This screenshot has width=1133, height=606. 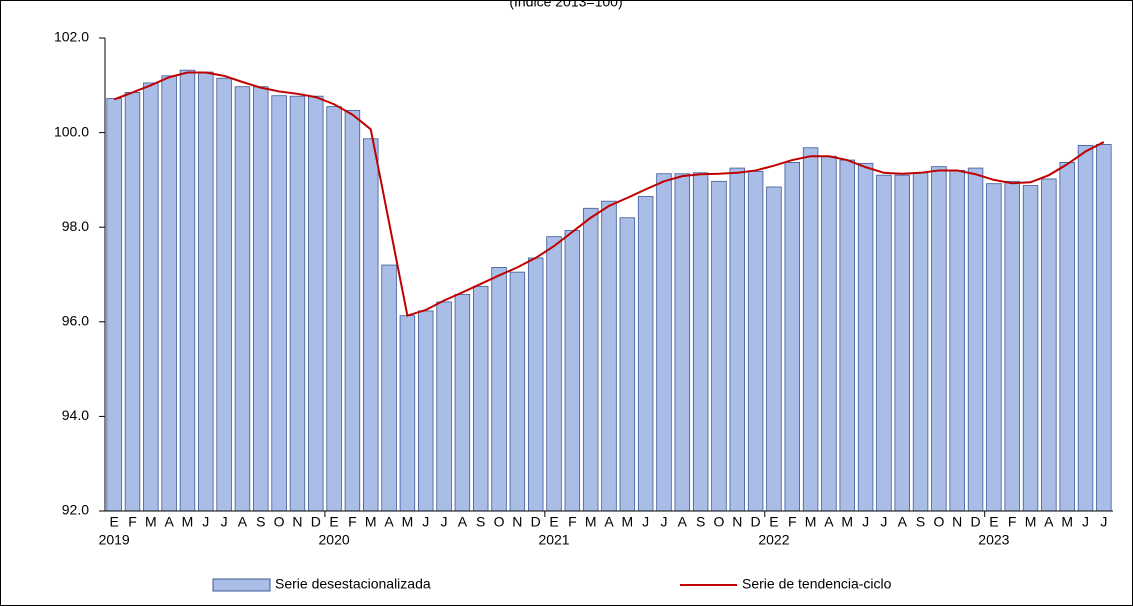 What do you see at coordinates (75, 226) in the screenshot?
I see `y-tick-label: 98.0` at bounding box center [75, 226].